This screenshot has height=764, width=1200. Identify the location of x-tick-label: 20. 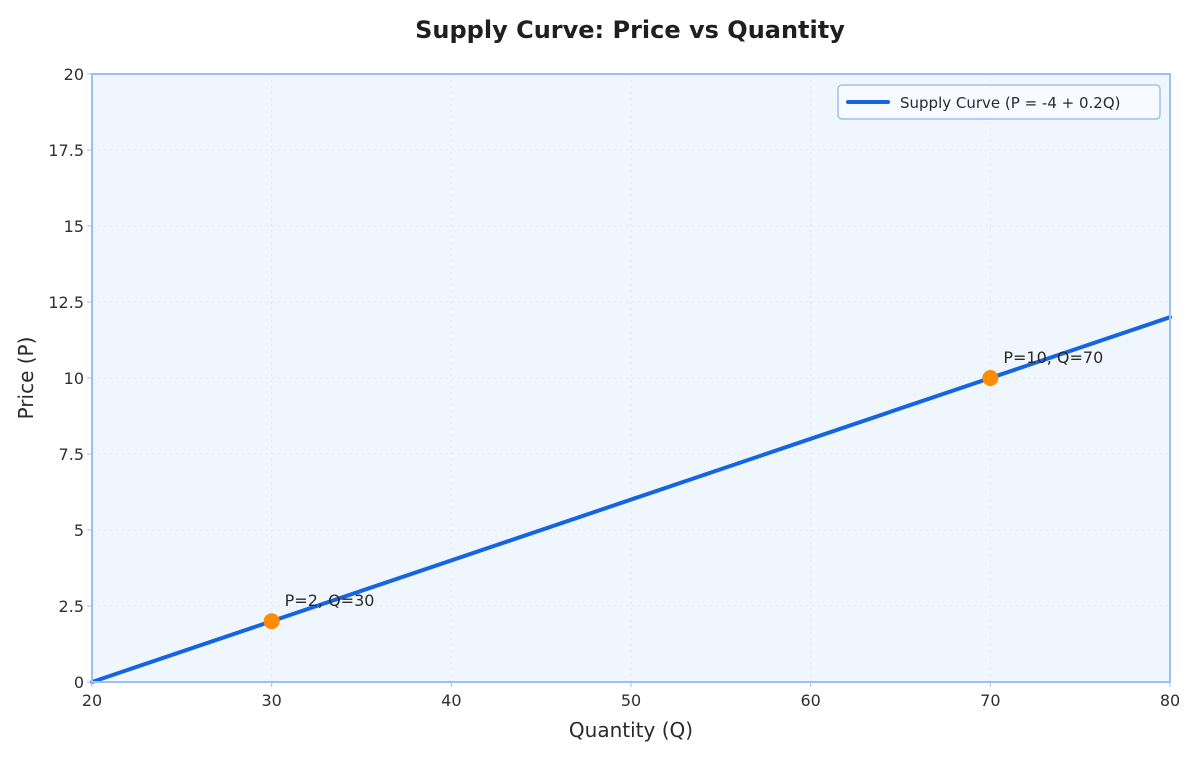
(92, 700).